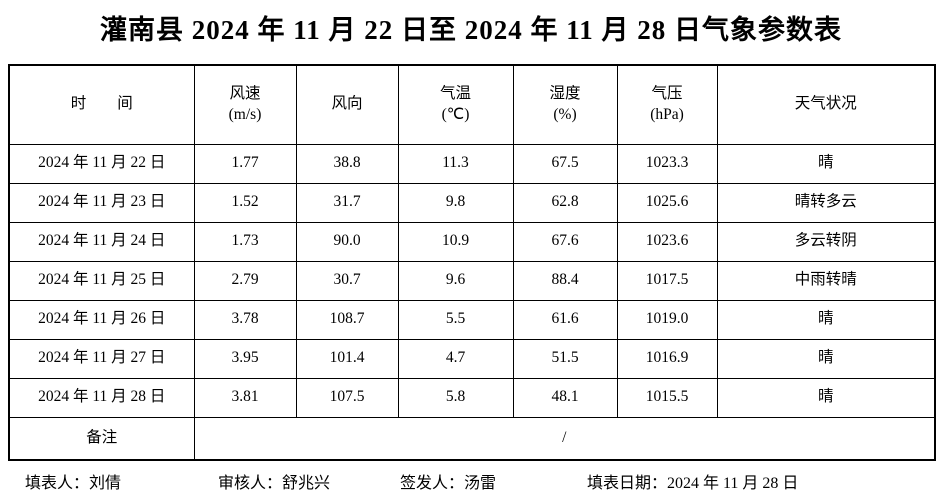 The width and height of the screenshot is (942, 501). Describe the element at coordinates (564, 438) in the screenshot. I see `remarks-value: /` at that location.